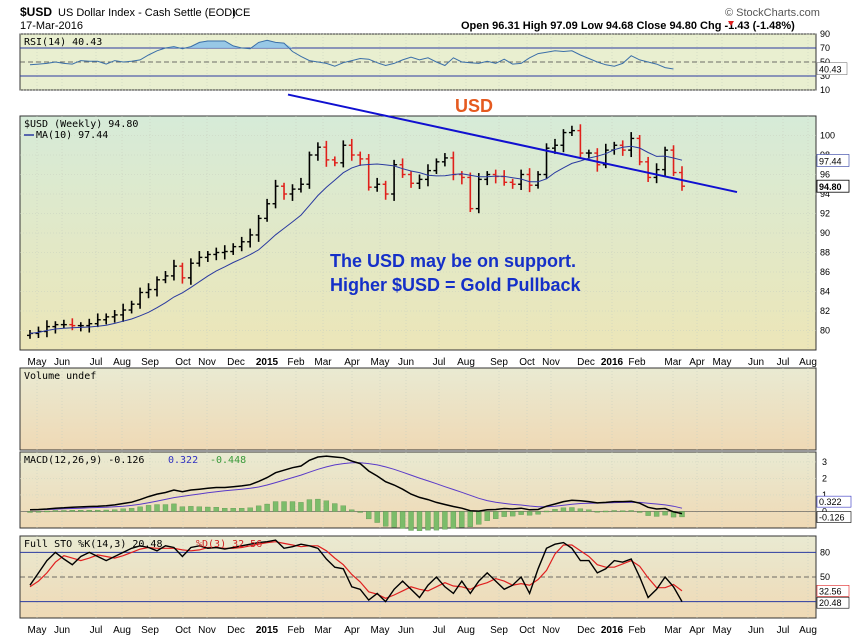  I want to click on rsi-line, so click(351, 54).